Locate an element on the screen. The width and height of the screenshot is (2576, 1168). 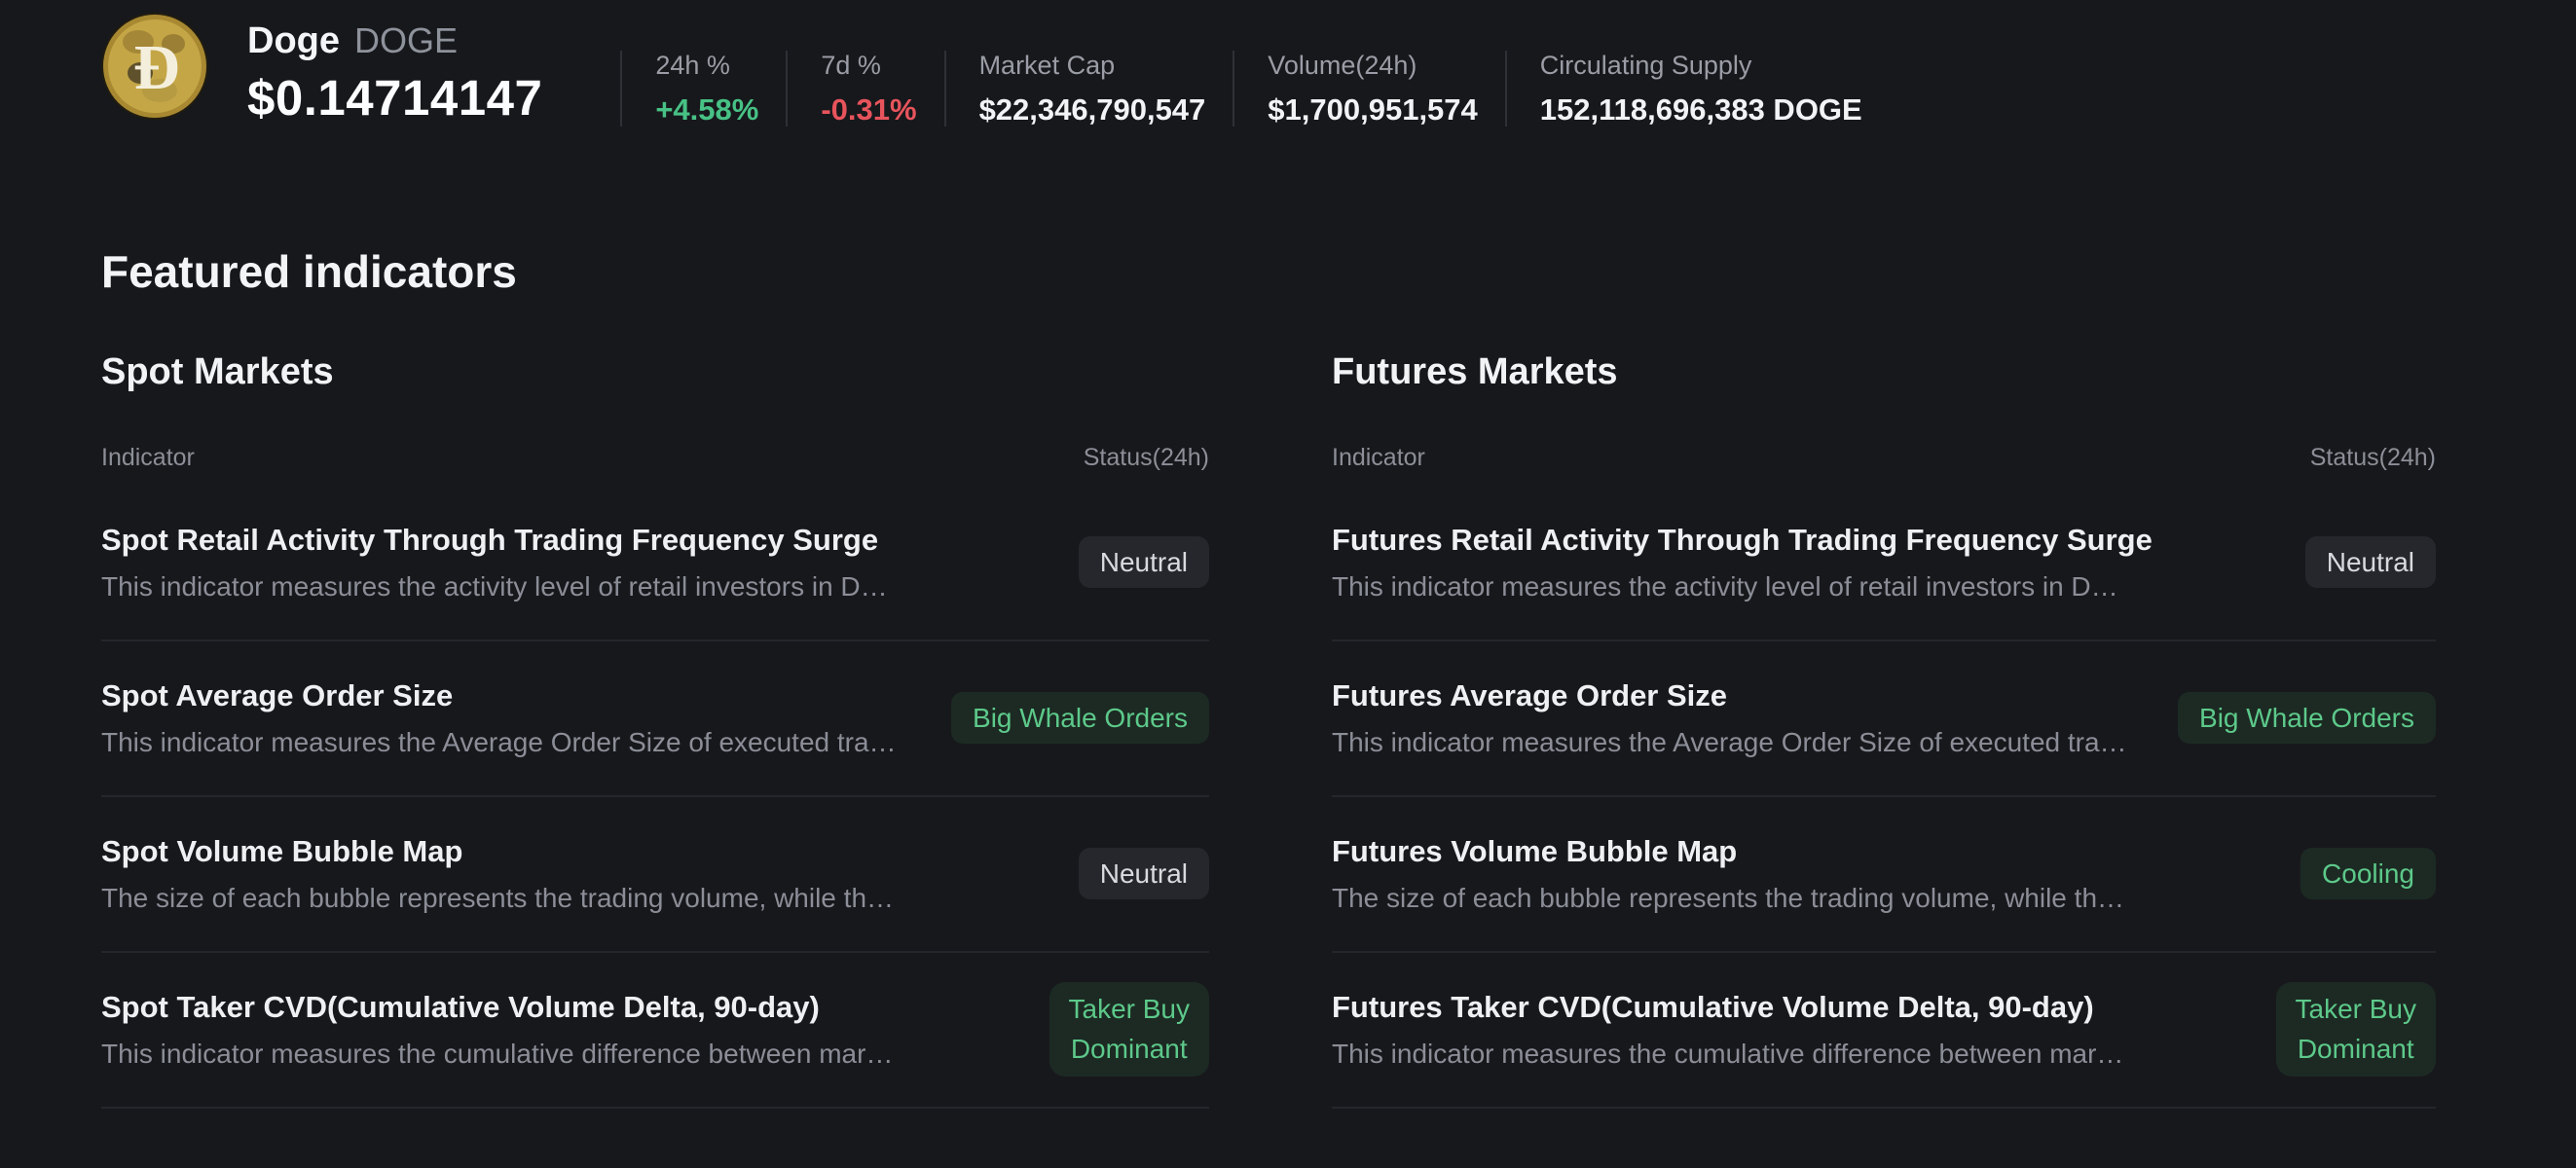
coin-meta: Doge DOGE $0.14714147 is located at coordinates (394, 70).